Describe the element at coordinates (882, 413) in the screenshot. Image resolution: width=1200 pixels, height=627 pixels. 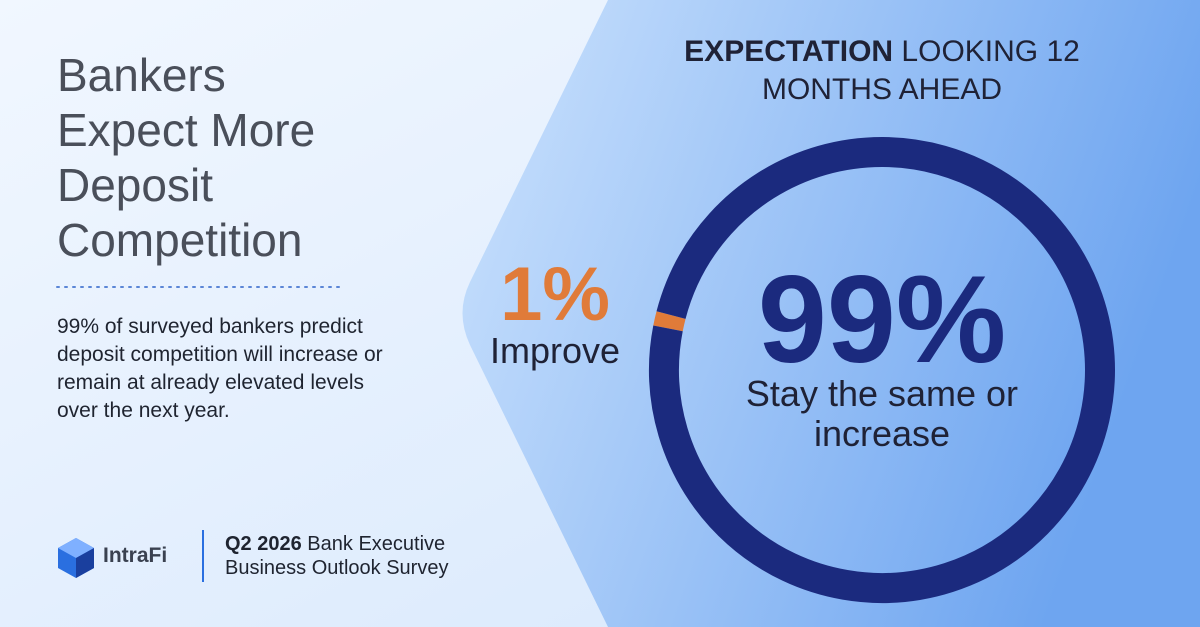
I see `category-label: Stay the same or increase` at that location.